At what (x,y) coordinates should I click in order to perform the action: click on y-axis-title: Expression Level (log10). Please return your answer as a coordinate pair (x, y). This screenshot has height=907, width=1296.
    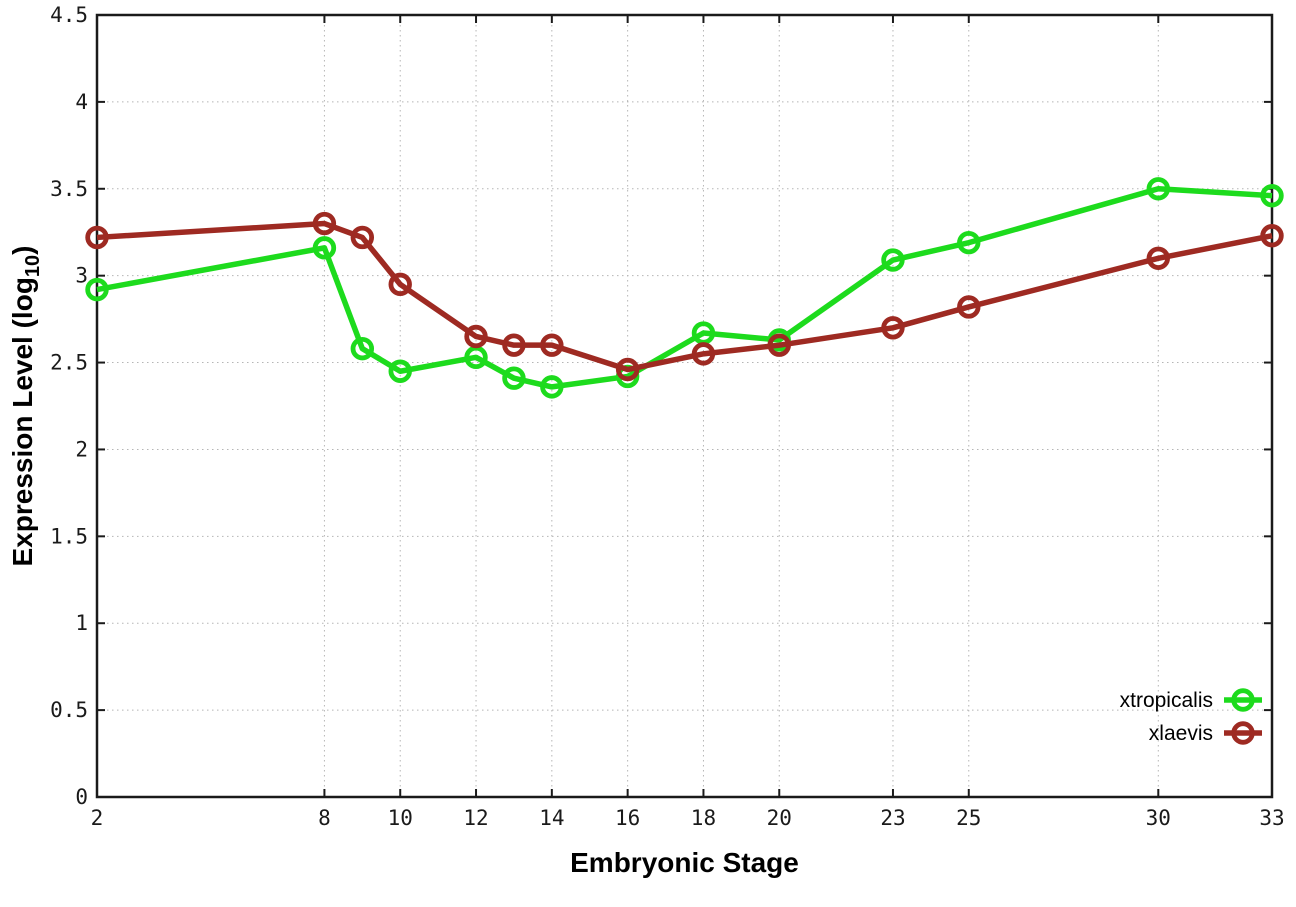
    Looking at the image, I should click on (25, 406).